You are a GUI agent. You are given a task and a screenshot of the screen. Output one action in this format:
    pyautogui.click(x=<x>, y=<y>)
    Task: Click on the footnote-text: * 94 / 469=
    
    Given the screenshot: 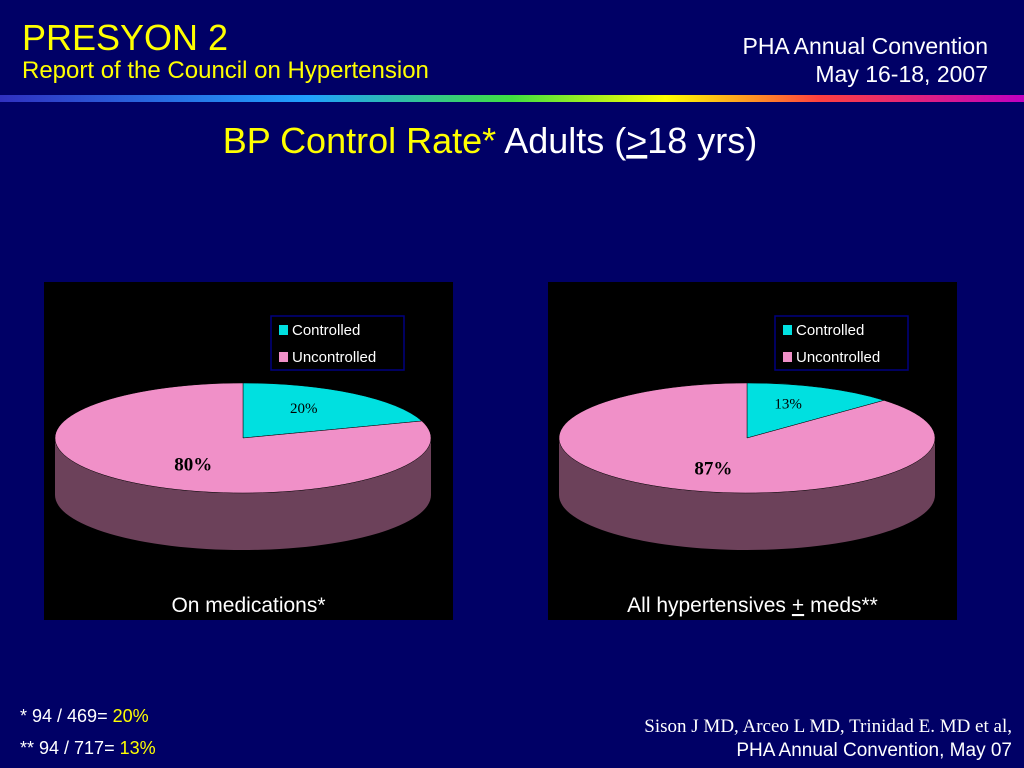 What is the action you would take?
    pyautogui.click(x=64, y=716)
    